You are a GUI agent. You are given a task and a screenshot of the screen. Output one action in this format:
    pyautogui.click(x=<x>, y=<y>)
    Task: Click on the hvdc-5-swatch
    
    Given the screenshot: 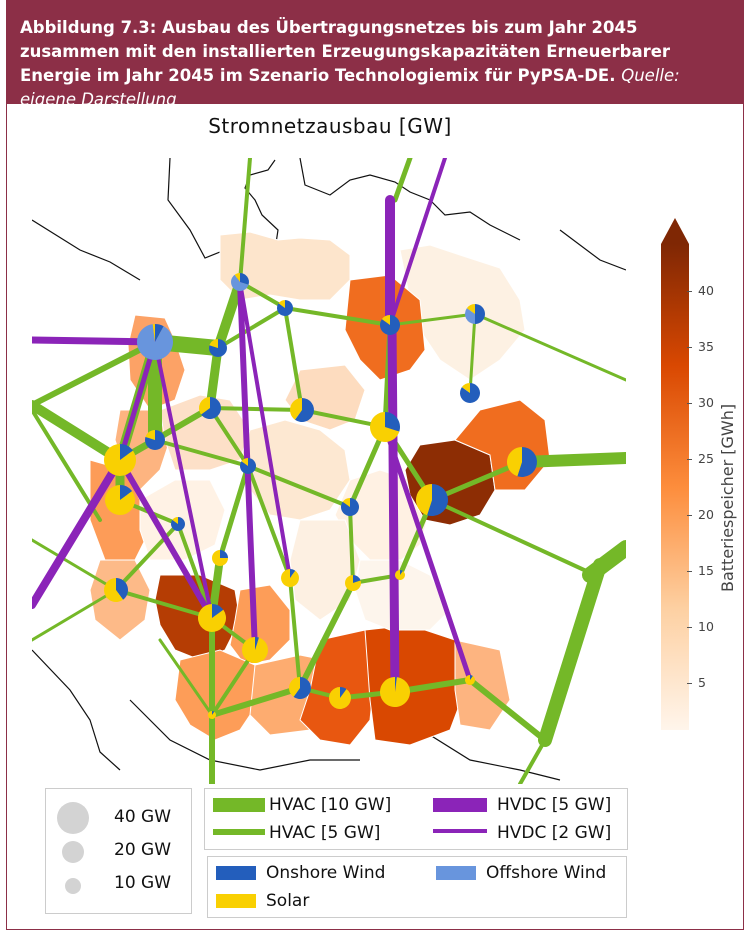 What is the action you would take?
    pyautogui.click(x=460, y=805)
    